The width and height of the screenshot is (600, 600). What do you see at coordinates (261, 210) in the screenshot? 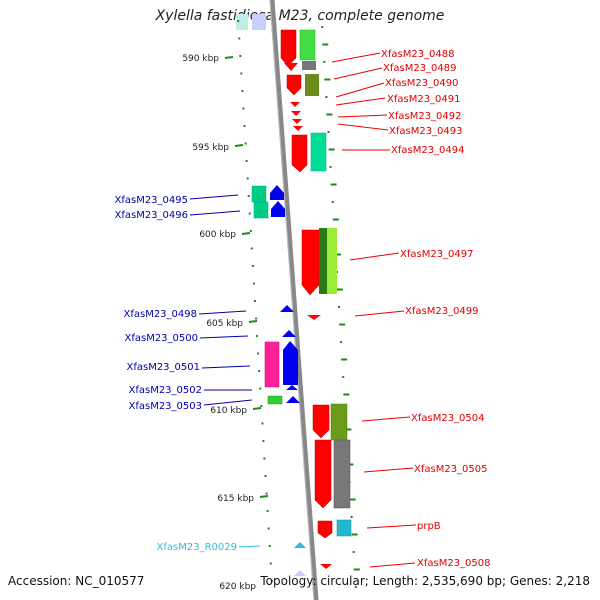
I see `gene-XfasM23_0496-teal` at bounding box center [261, 210].